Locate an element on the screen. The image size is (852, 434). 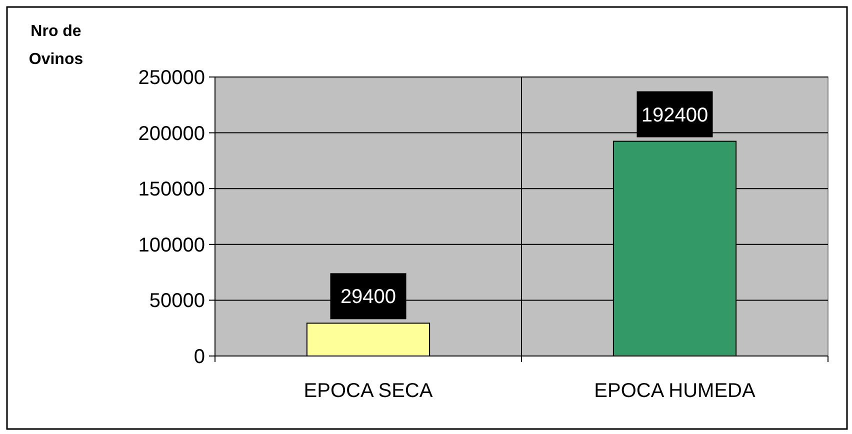
y-axis-title: Nro de Ovinos is located at coordinates (56, 45).